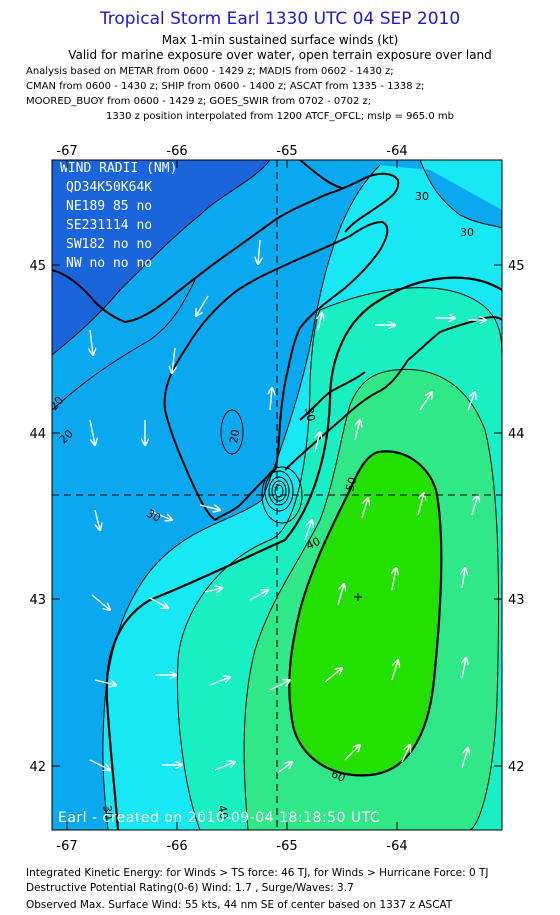 Image resolution: width=560 pixels, height=915 pixels. Describe the element at coordinates (280, 19) in the screenshot. I see `map-title: Tropical Storm Earl 1330 UTC 04 SEP 2010` at that location.